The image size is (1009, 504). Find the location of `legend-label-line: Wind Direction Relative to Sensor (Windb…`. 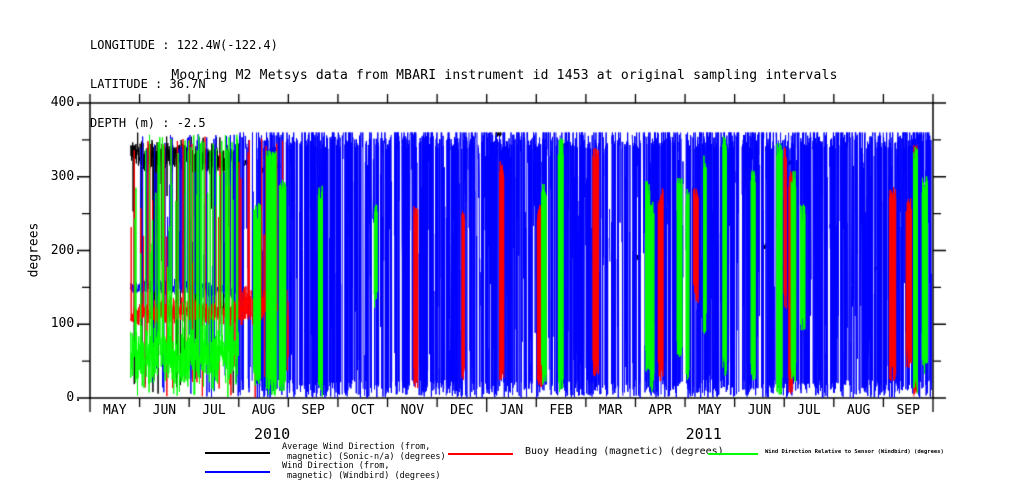

legend-label-line: Wind Direction Relative to Sensor (Windb… is located at coordinates (854, 452).